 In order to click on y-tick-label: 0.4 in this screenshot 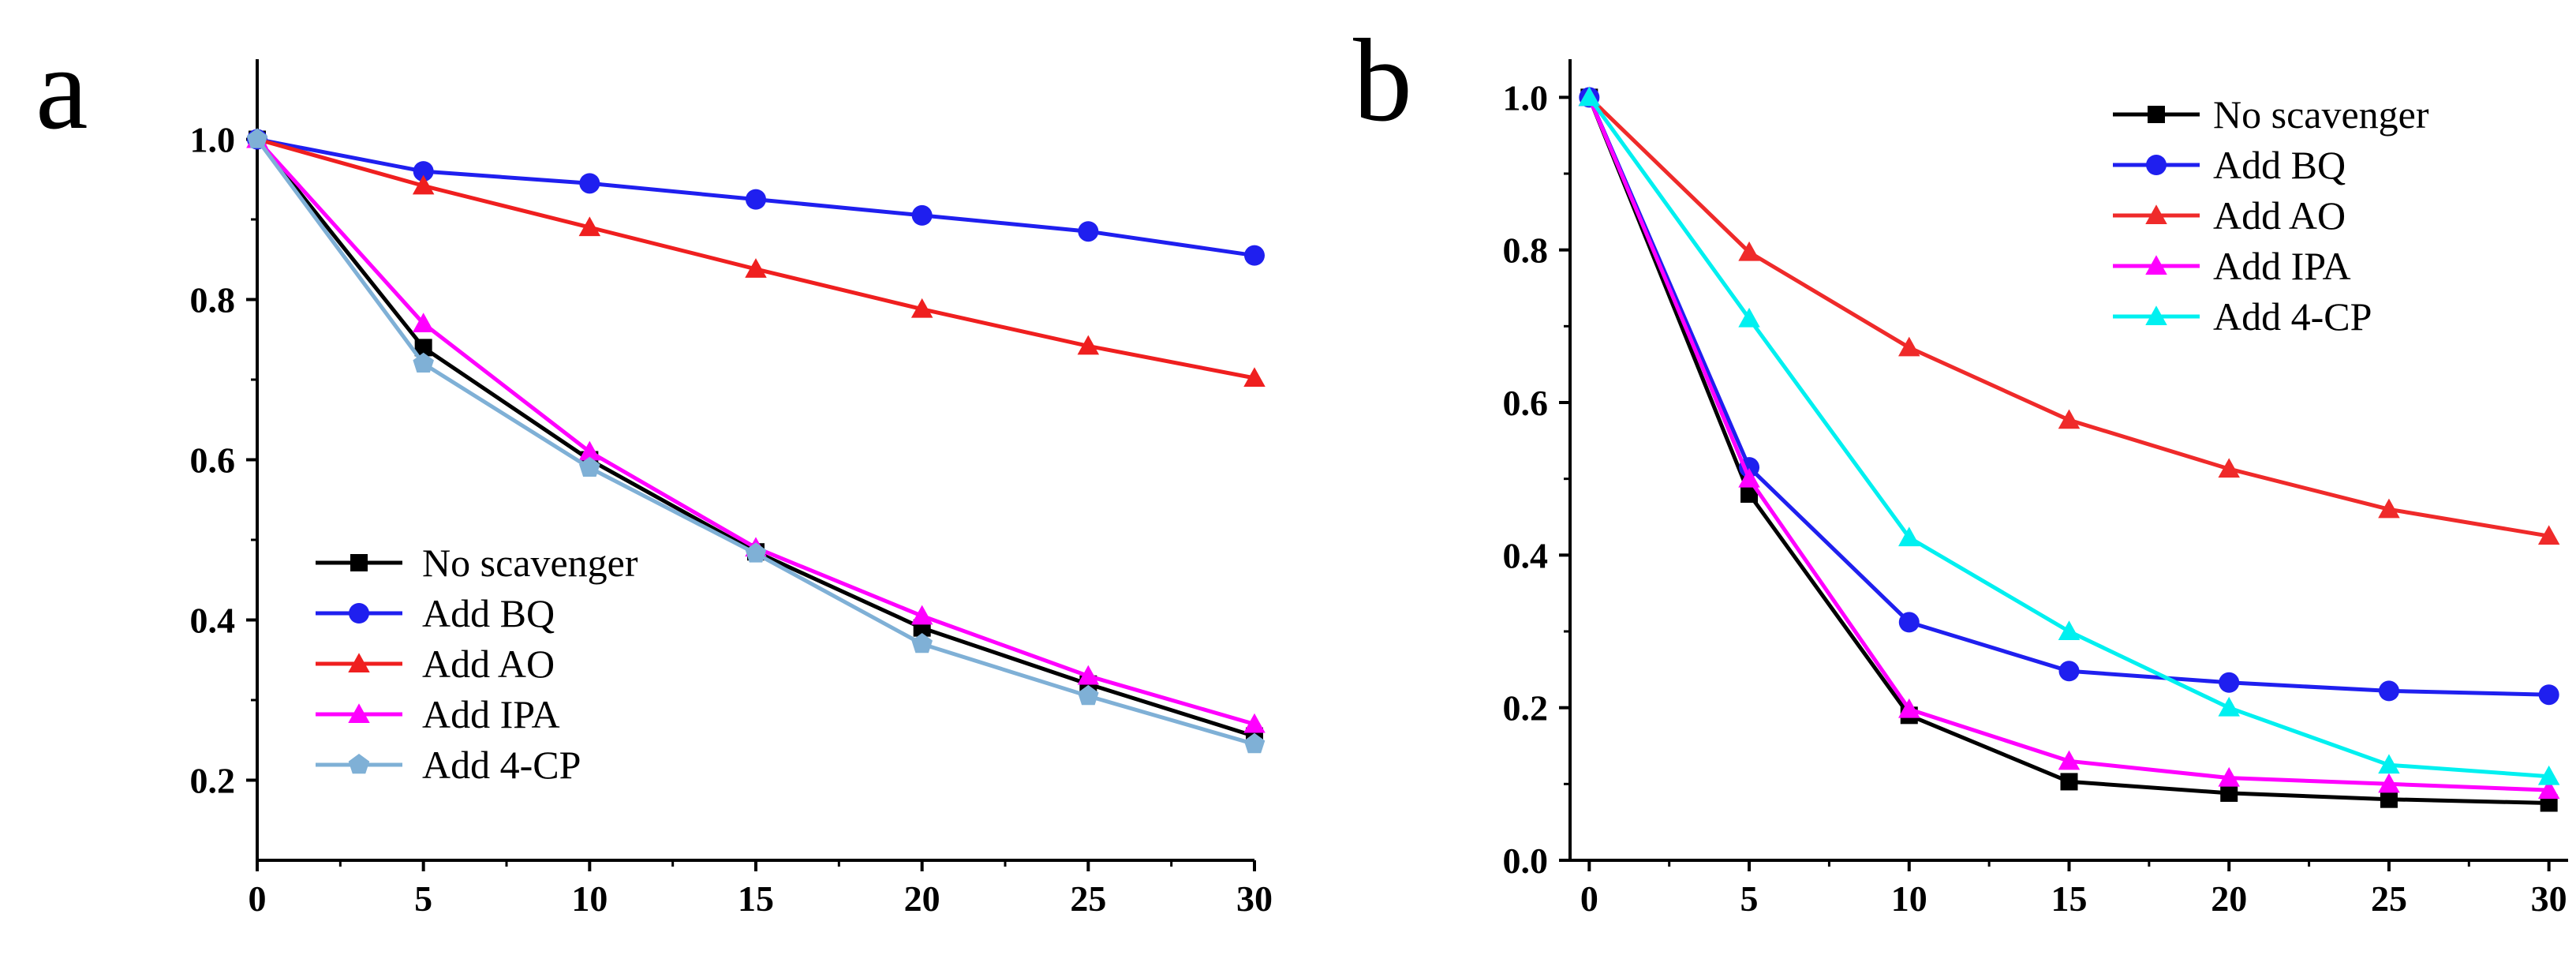, I will do `click(1526, 555)`.